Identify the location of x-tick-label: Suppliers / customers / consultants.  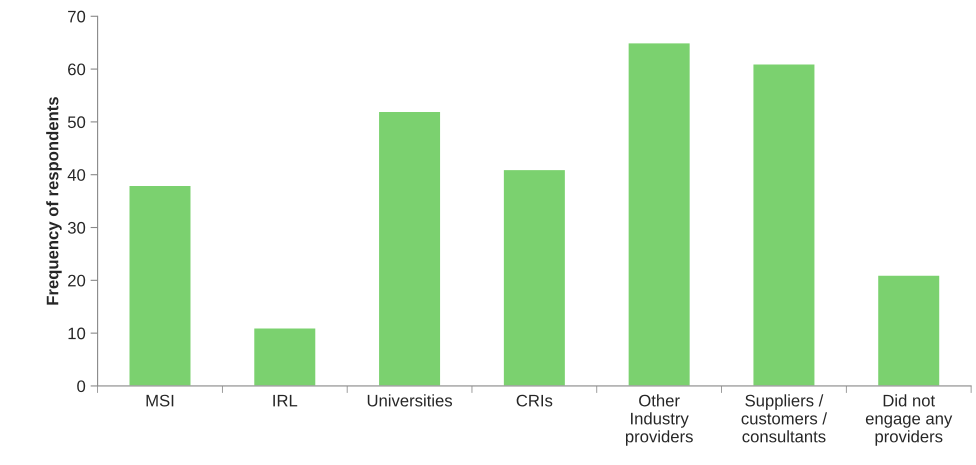
(785, 418).